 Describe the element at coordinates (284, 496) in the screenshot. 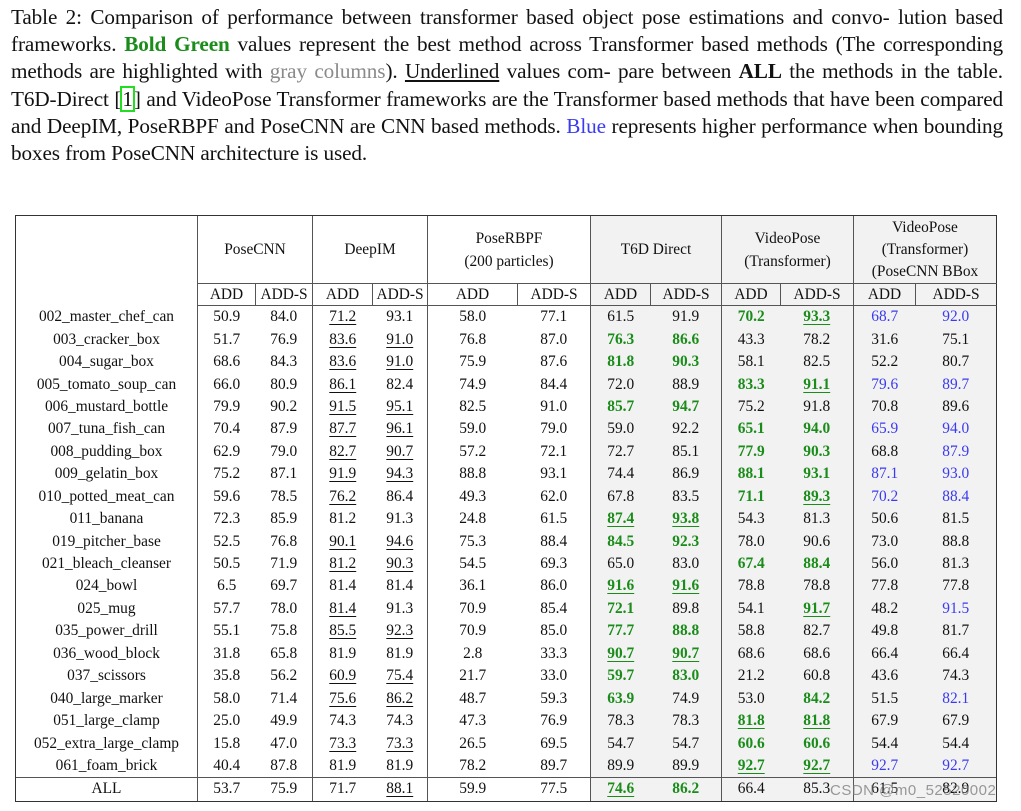

I see `metric-value: 78.5` at that location.